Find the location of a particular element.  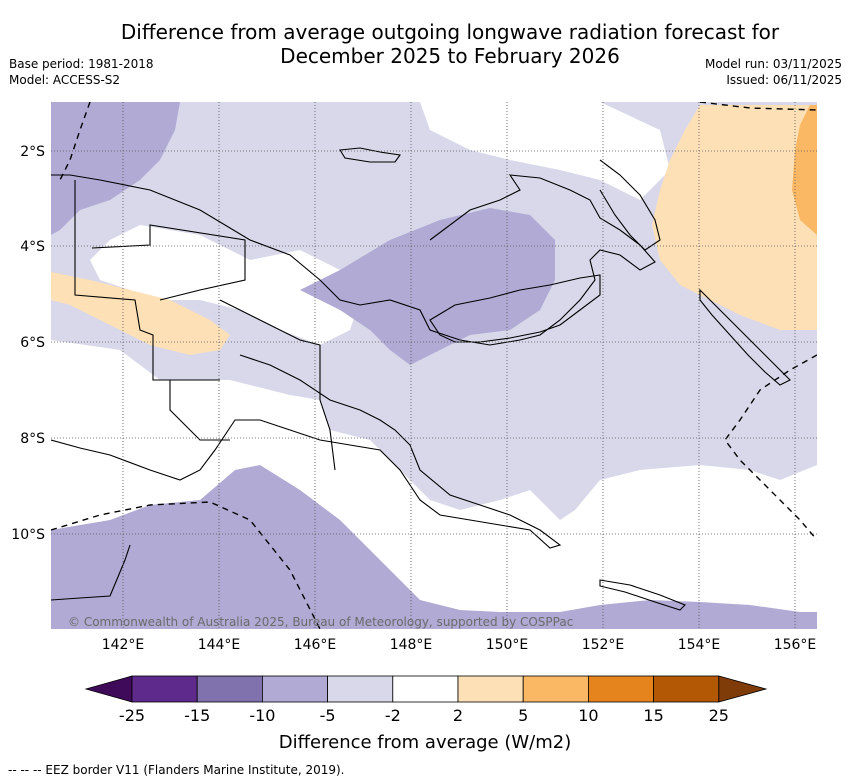

lon-tick-label: 148°E is located at coordinates (411, 645).